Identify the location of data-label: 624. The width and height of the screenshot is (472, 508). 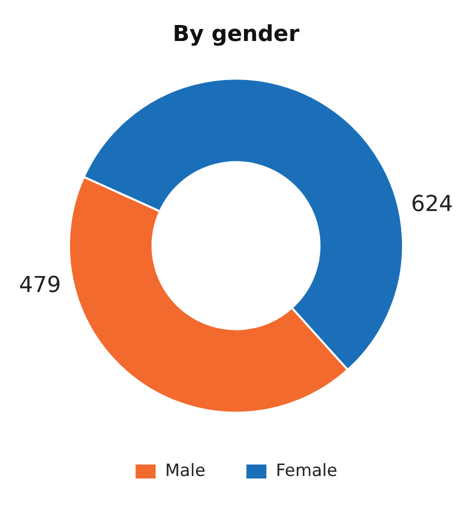
(432, 204).